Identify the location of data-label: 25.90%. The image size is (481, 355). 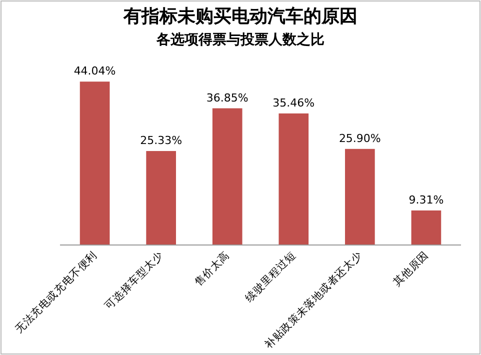
(359, 138).